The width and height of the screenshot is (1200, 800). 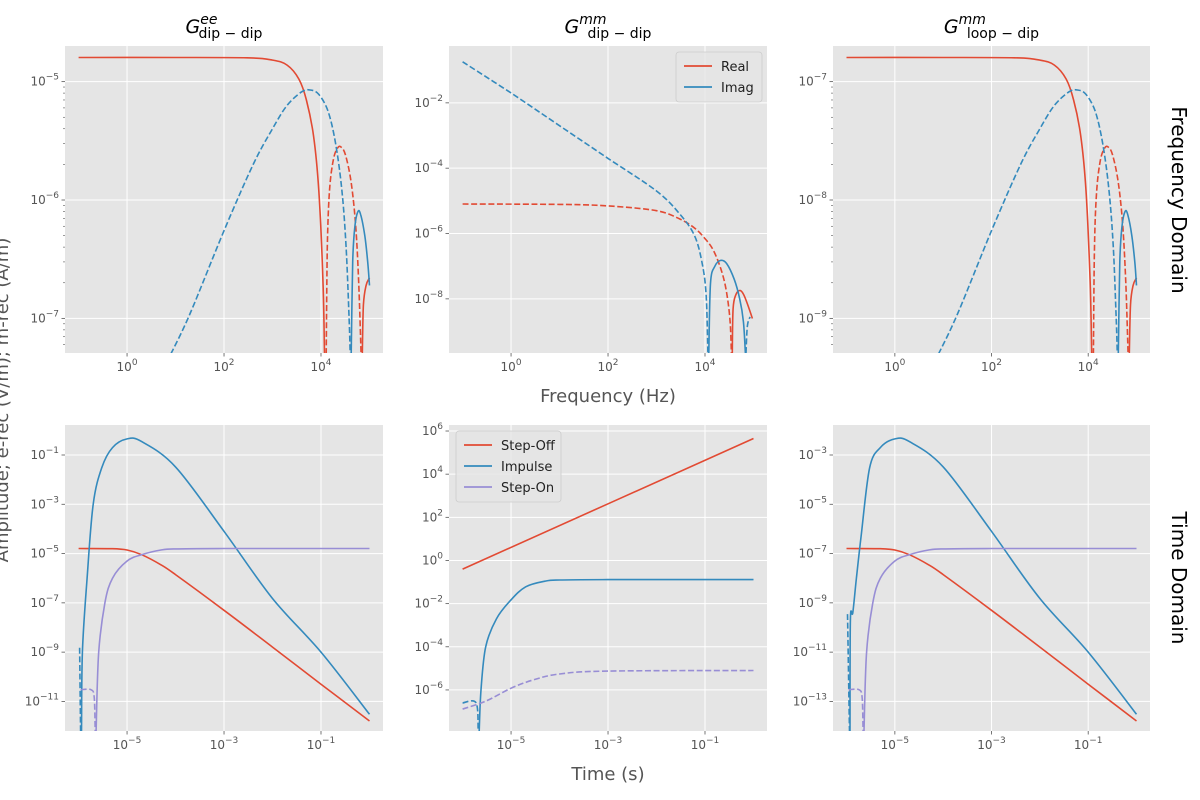 I want to click on subplot-top-right: 10⁰ 10² 10⁴ 10⁻⁷ 10⁻⁸ 10⁻⁹ Gmm loop − dip, so click(x=974, y=193).